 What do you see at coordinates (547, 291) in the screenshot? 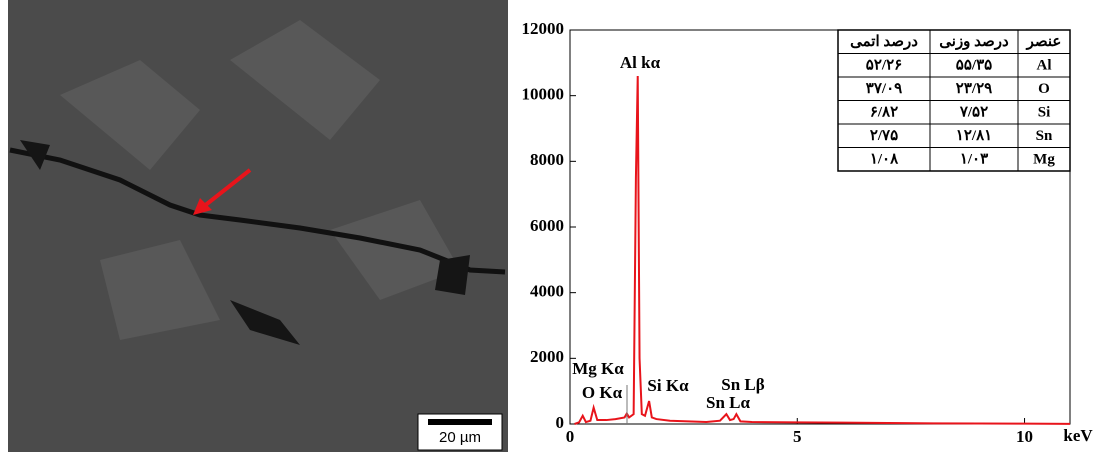
I see `y-tick-label: 4000` at bounding box center [547, 291].